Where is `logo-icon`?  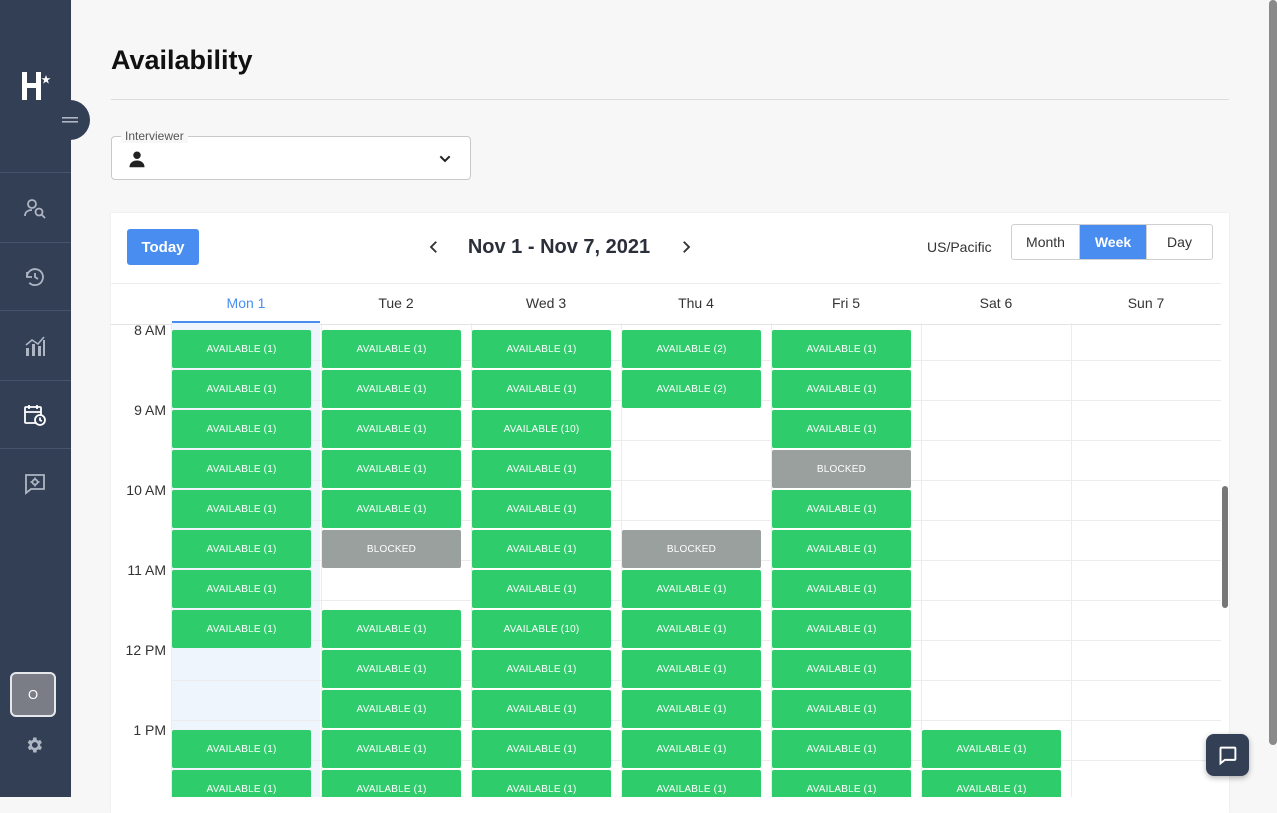
logo-icon is located at coordinates (36, 86).